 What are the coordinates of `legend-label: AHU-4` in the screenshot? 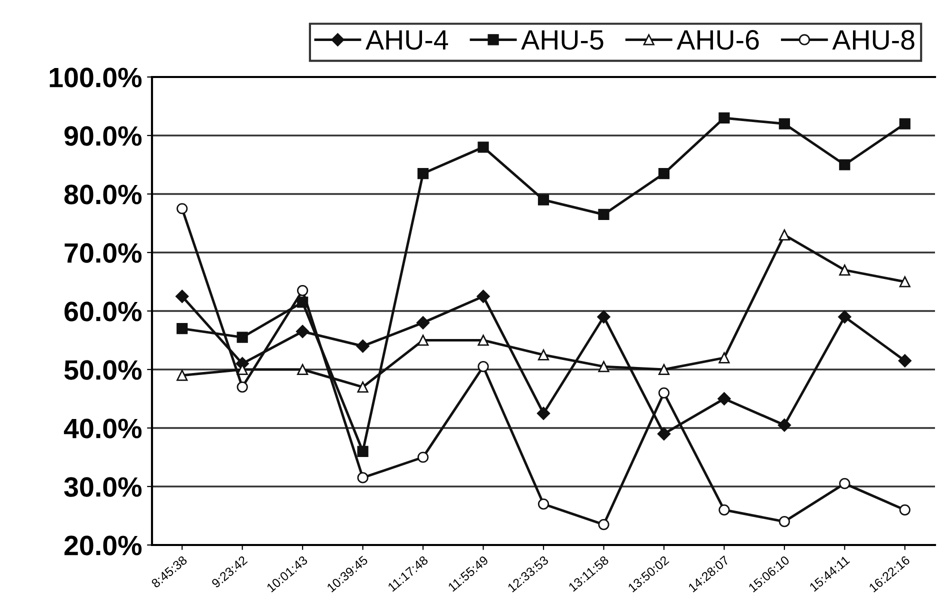 It's located at (407, 40).